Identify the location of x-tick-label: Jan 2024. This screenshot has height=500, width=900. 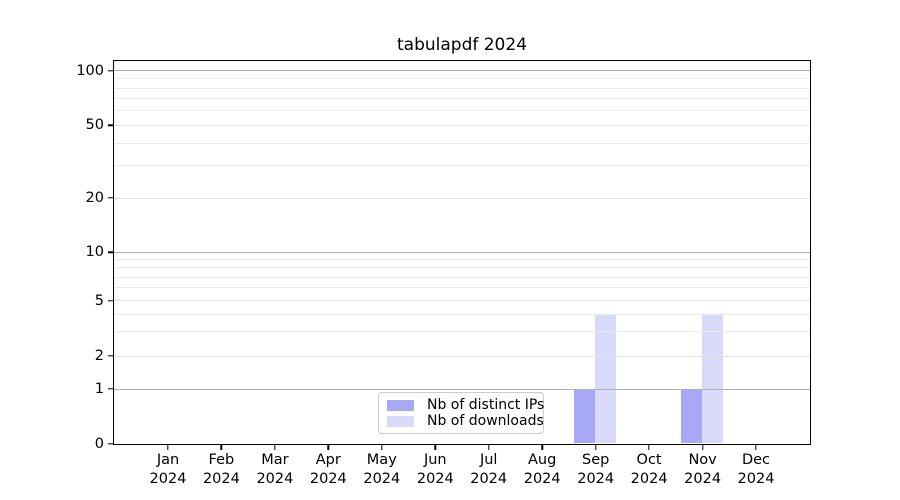
(168, 469).